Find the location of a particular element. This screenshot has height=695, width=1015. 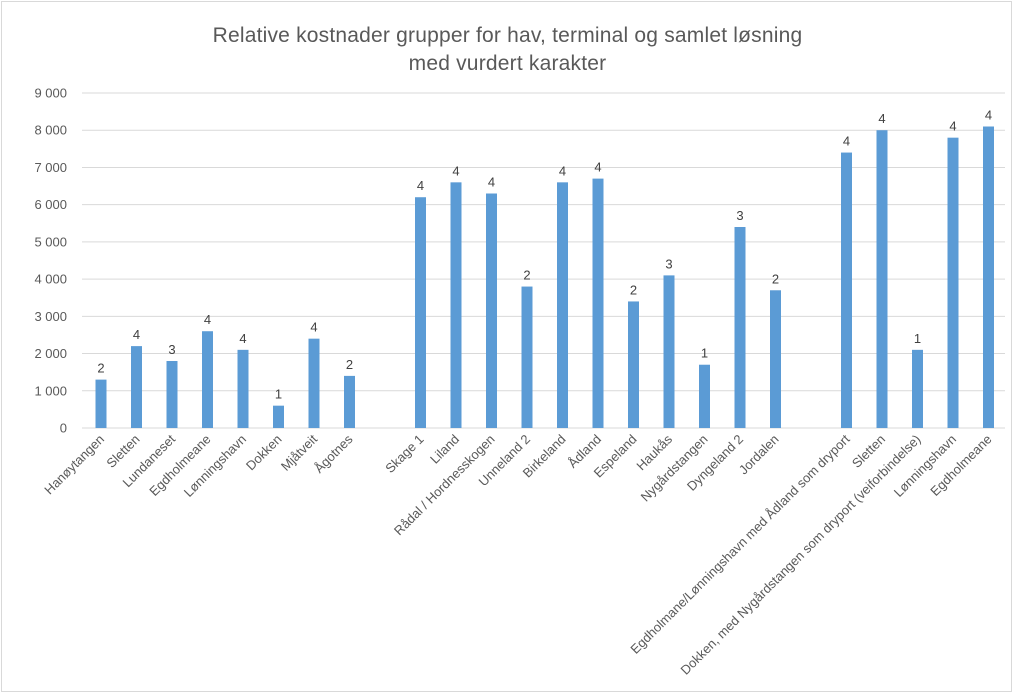

x-category-label: Hanøytangen is located at coordinates (74, 465).